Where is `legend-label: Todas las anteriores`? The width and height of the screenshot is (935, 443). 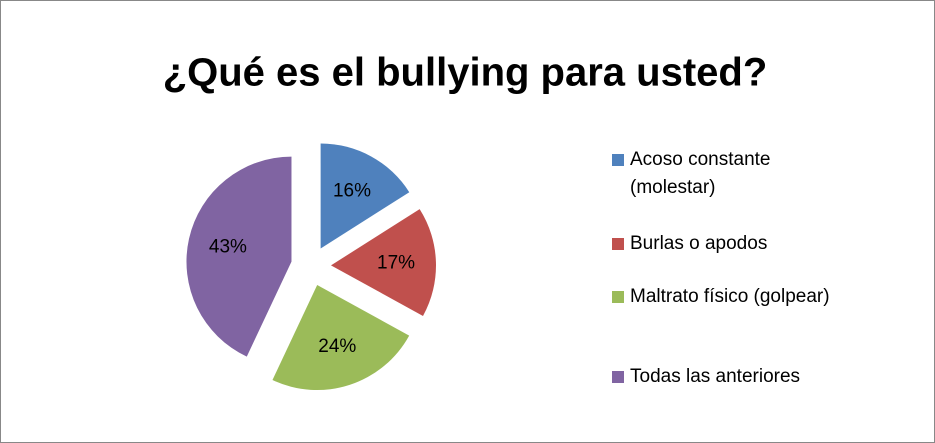 legend-label: Todas las anteriores is located at coordinates (715, 376).